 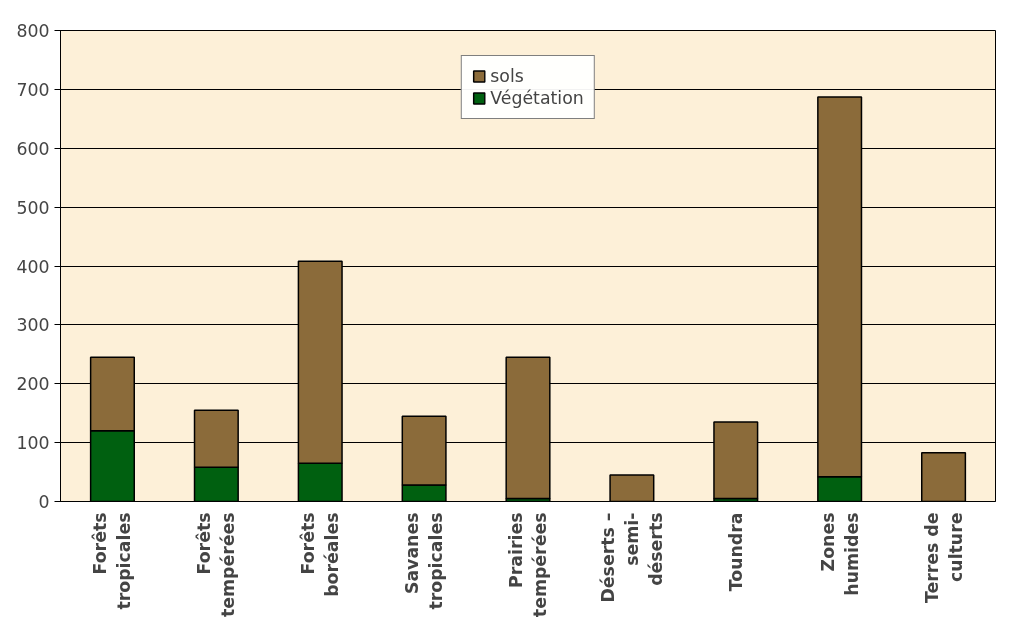 What do you see at coordinates (735, 552) in the screenshot?
I see `x-tick-label: Toundra` at bounding box center [735, 552].